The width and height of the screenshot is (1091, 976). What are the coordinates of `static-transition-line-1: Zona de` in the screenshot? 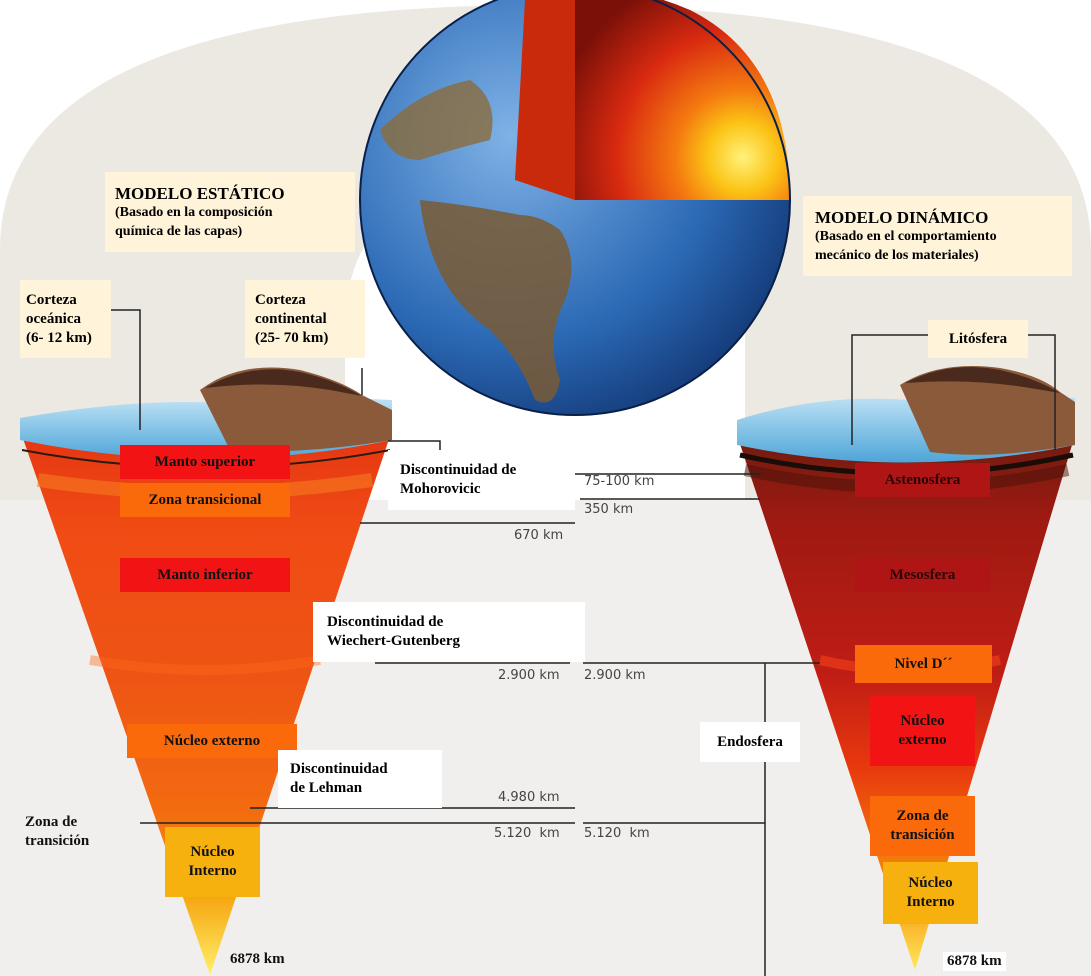 It's located at (51, 822).